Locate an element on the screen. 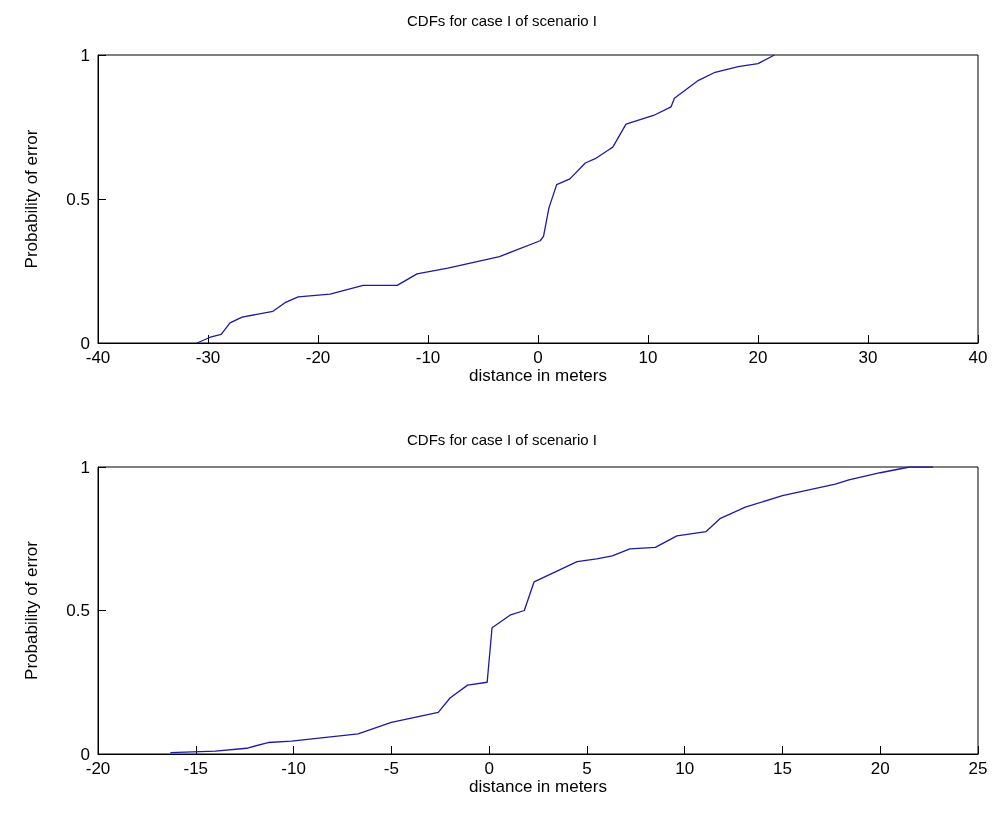 Image resolution: width=1004 pixels, height=825 pixels. x-tick-label: 15 is located at coordinates (782, 768).